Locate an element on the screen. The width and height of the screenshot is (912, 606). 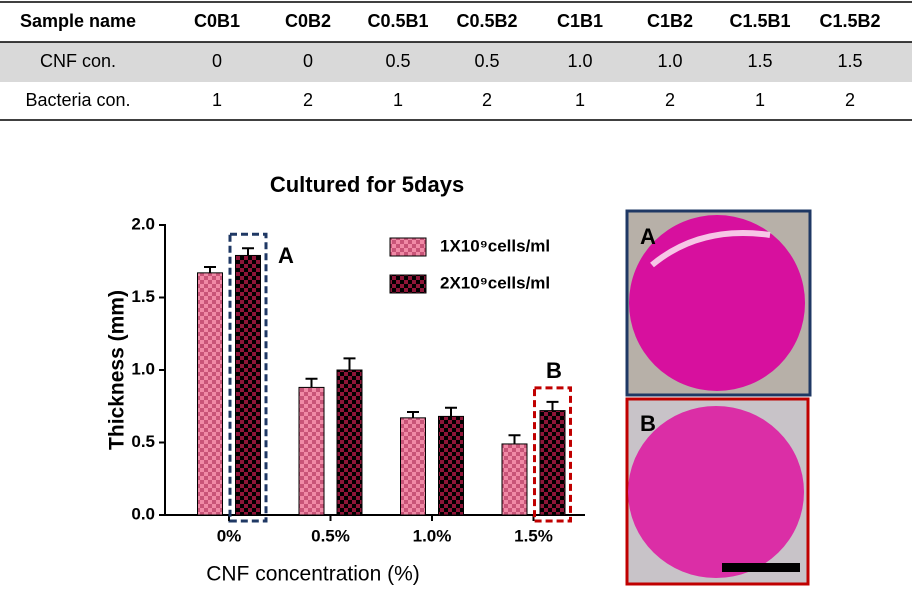
scale-bar is located at coordinates (761, 567).